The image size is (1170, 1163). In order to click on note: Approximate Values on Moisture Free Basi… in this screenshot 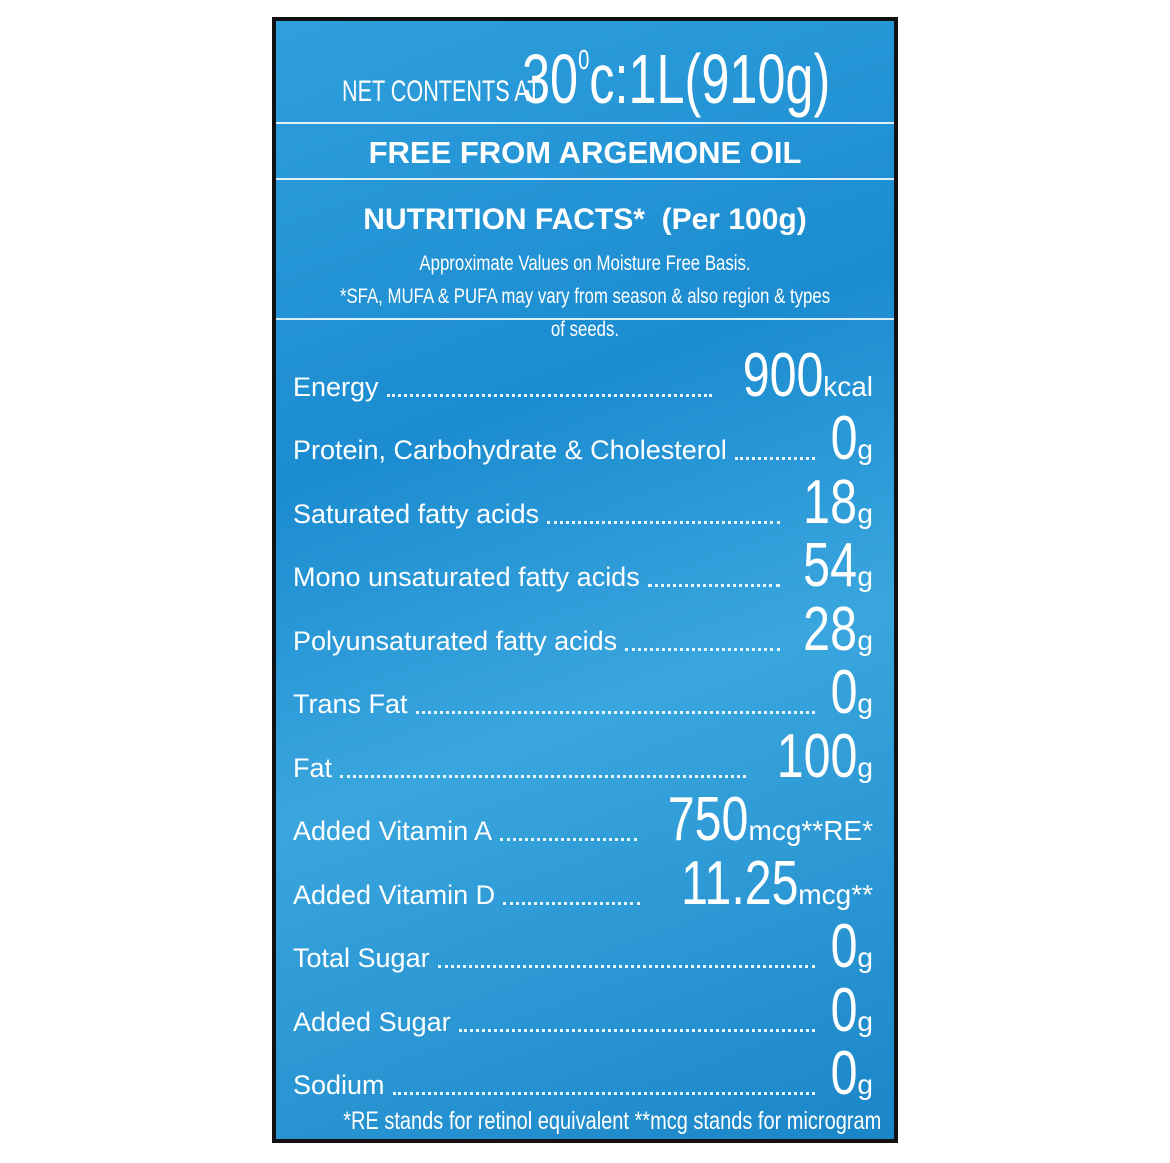, I will do `click(585, 263)`.